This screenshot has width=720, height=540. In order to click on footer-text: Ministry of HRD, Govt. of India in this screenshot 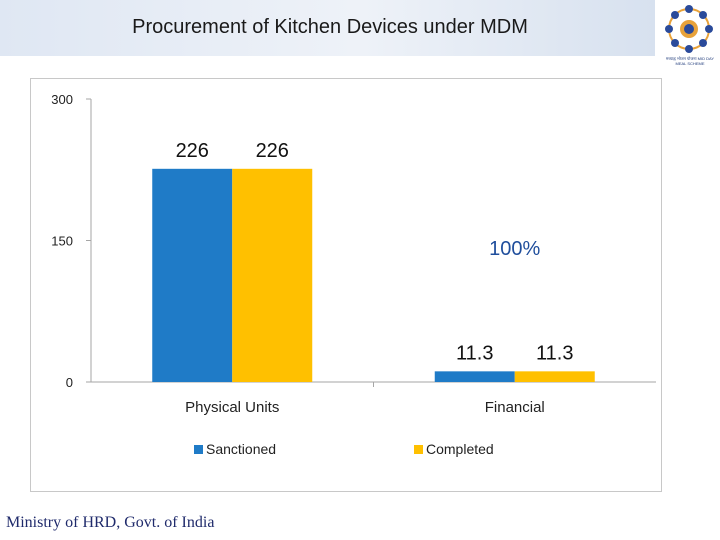, I will do `click(110, 523)`.